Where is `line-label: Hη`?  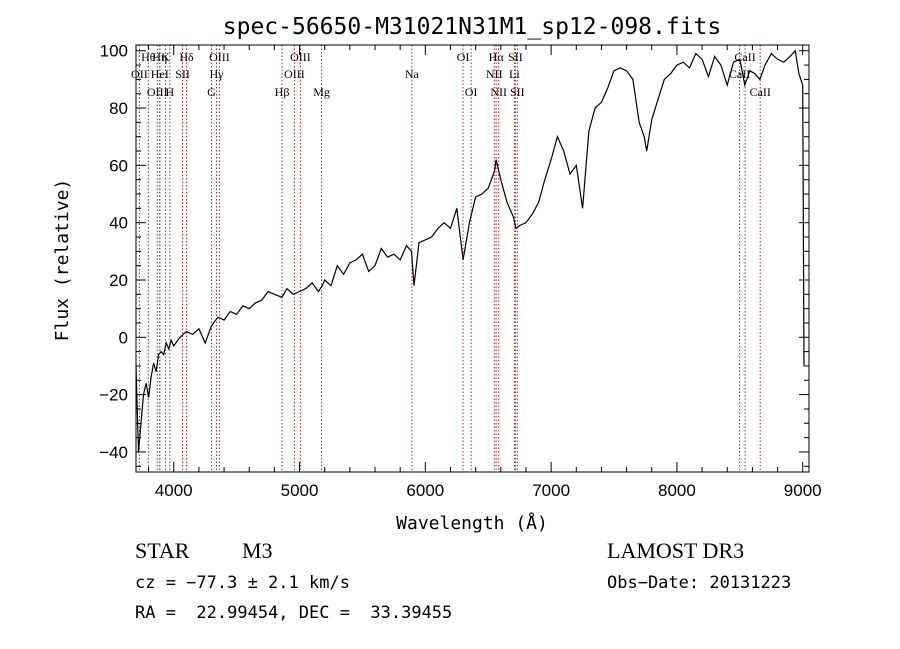 line-label: Hη is located at coordinates (159, 57).